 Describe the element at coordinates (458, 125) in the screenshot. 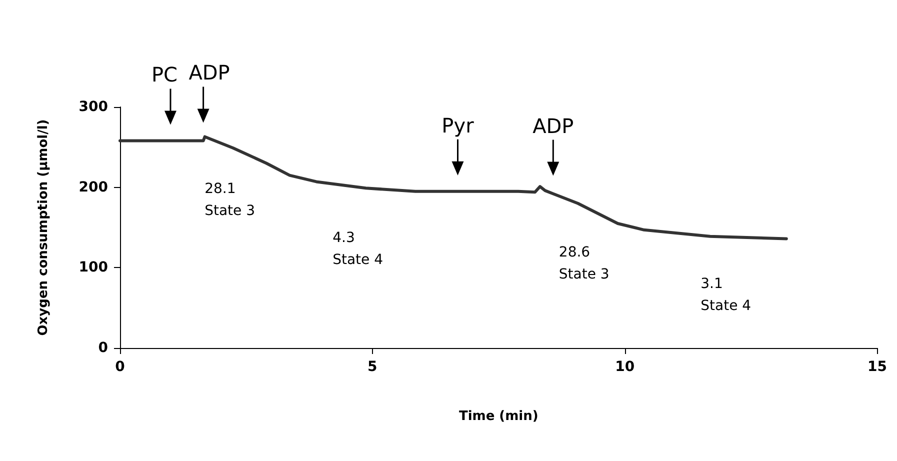

I see `annotation: Pyr` at that location.